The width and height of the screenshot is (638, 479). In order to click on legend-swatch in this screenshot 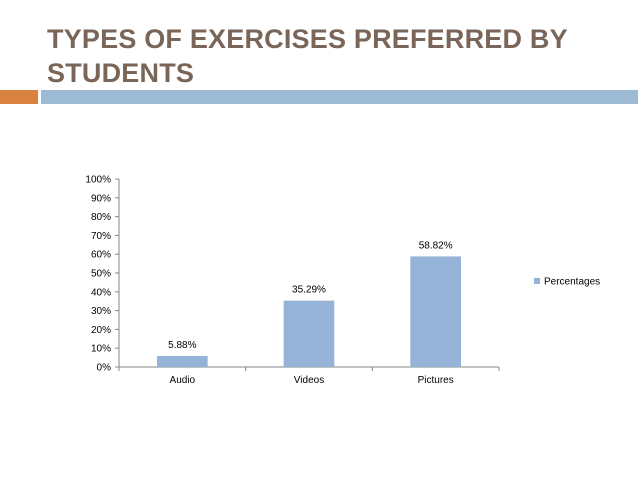, I will do `click(537, 281)`.